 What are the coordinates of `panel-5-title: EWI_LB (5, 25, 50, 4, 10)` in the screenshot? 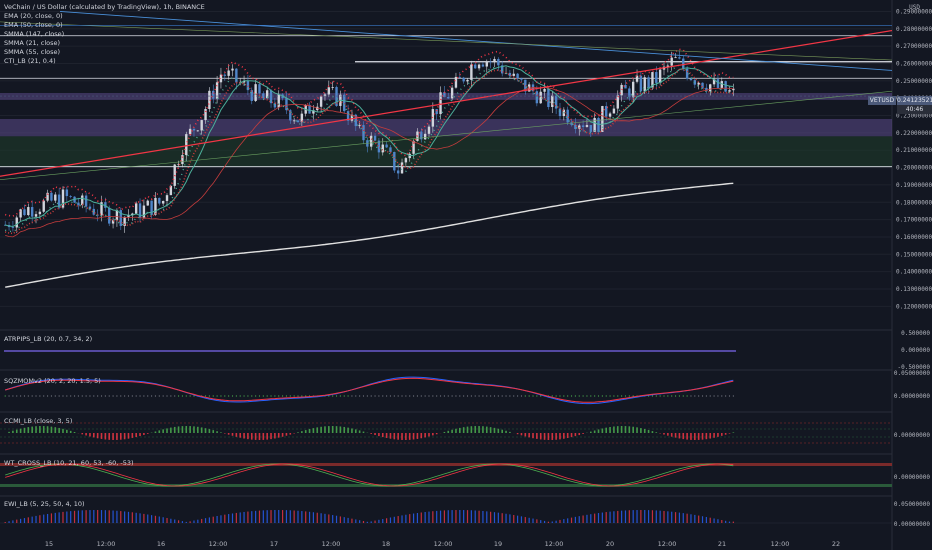 It's located at (44, 504).